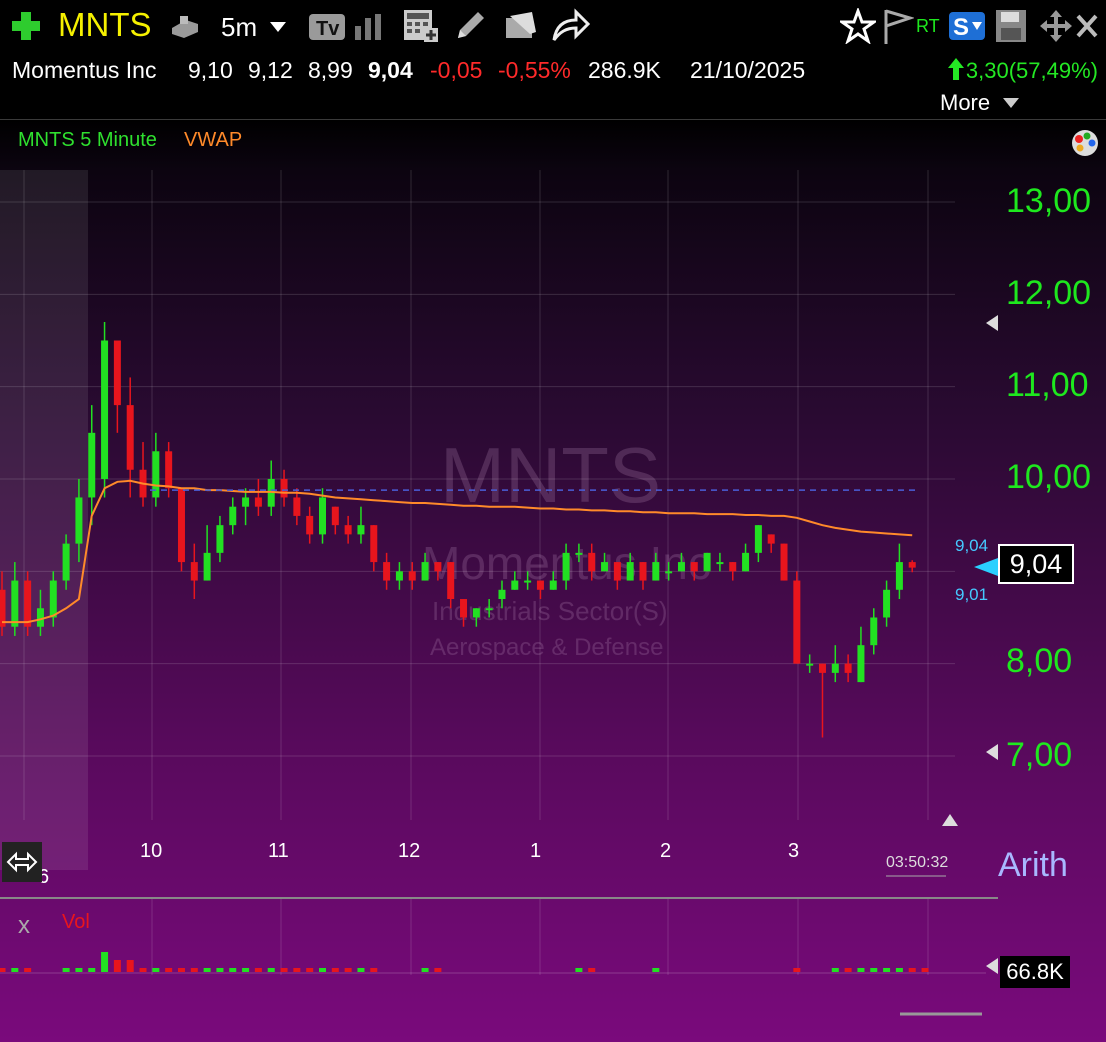 This screenshot has width=1106, height=1042. I want to click on company-name: Momentus Inc, so click(84, 70).